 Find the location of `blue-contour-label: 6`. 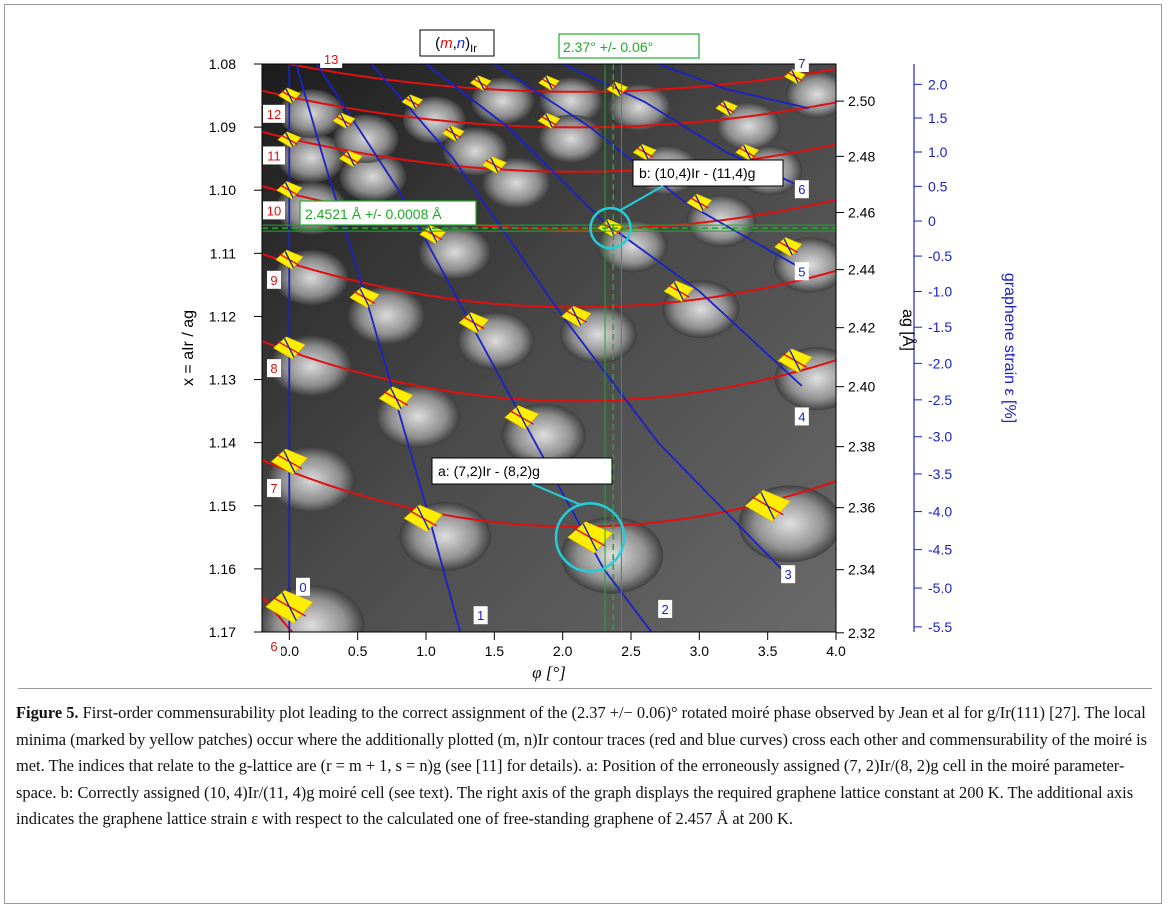

blue-contour-label: 6 is located at coordinates (801, 189).